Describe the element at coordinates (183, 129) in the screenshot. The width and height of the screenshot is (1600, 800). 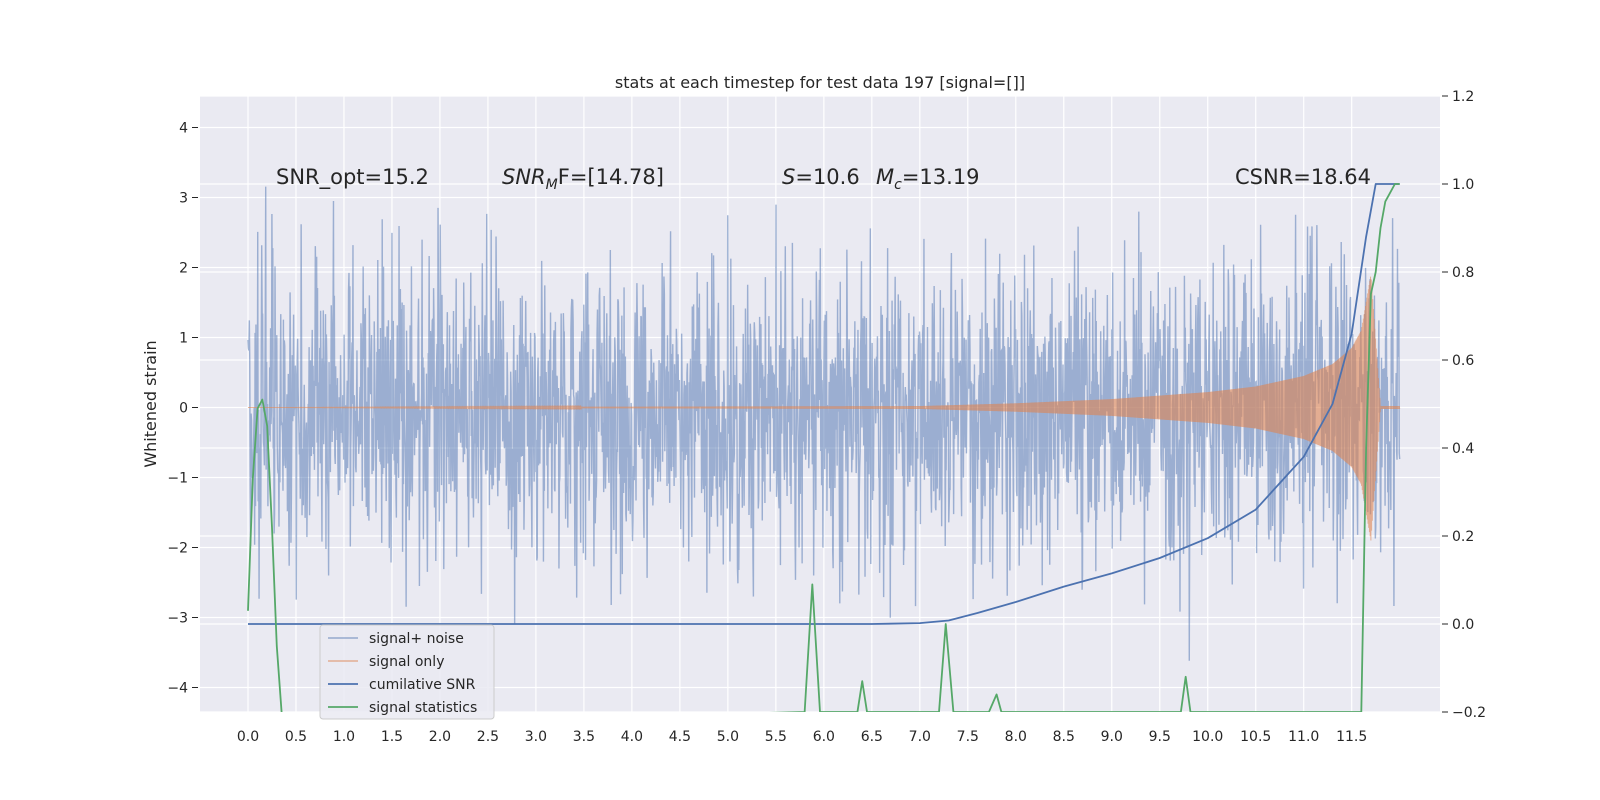
I see `y-tick-label: 4` at that location.